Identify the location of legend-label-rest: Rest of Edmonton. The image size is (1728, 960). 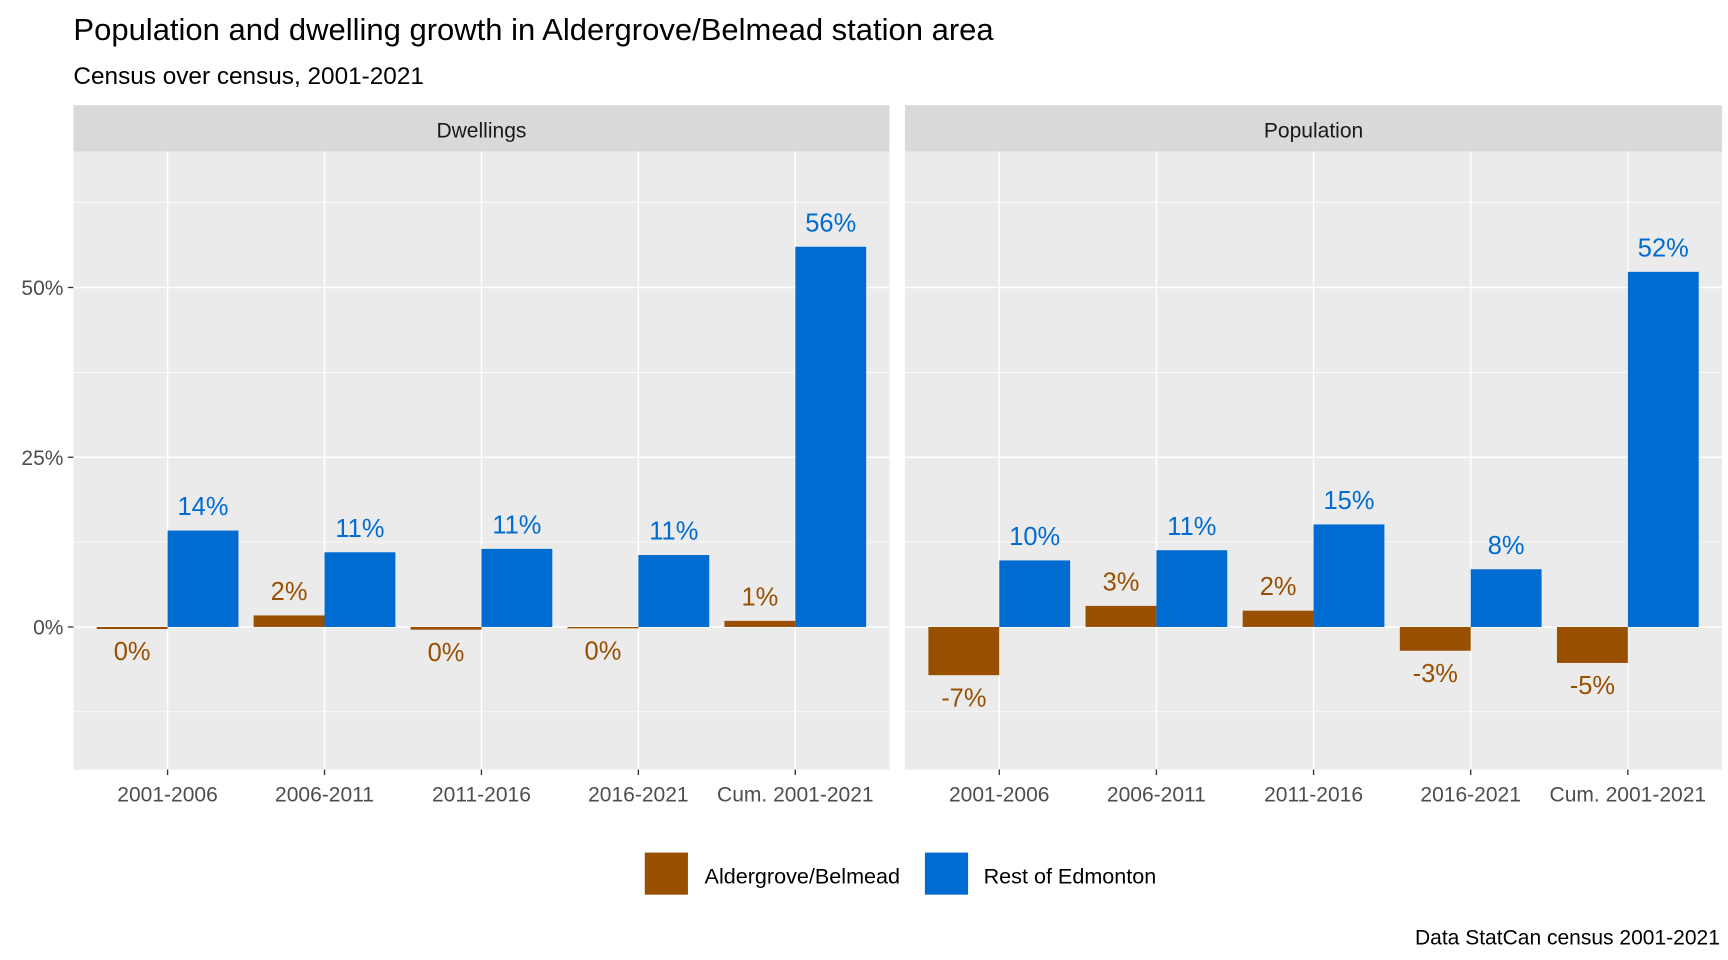
(1070, 876).